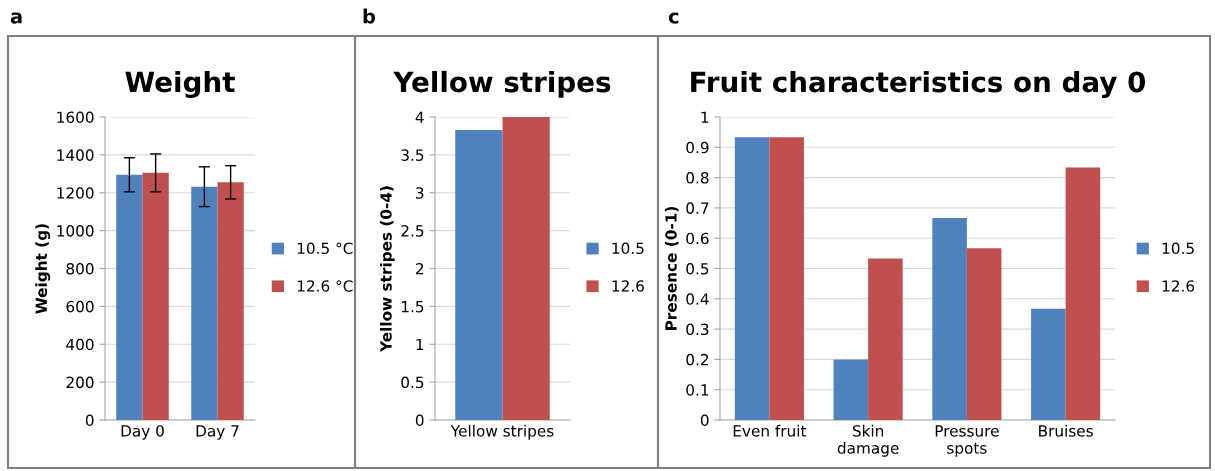  Describe the element at coordinates (80, 268) in the screenshot. I see `y-tick-label: 800` at that location.